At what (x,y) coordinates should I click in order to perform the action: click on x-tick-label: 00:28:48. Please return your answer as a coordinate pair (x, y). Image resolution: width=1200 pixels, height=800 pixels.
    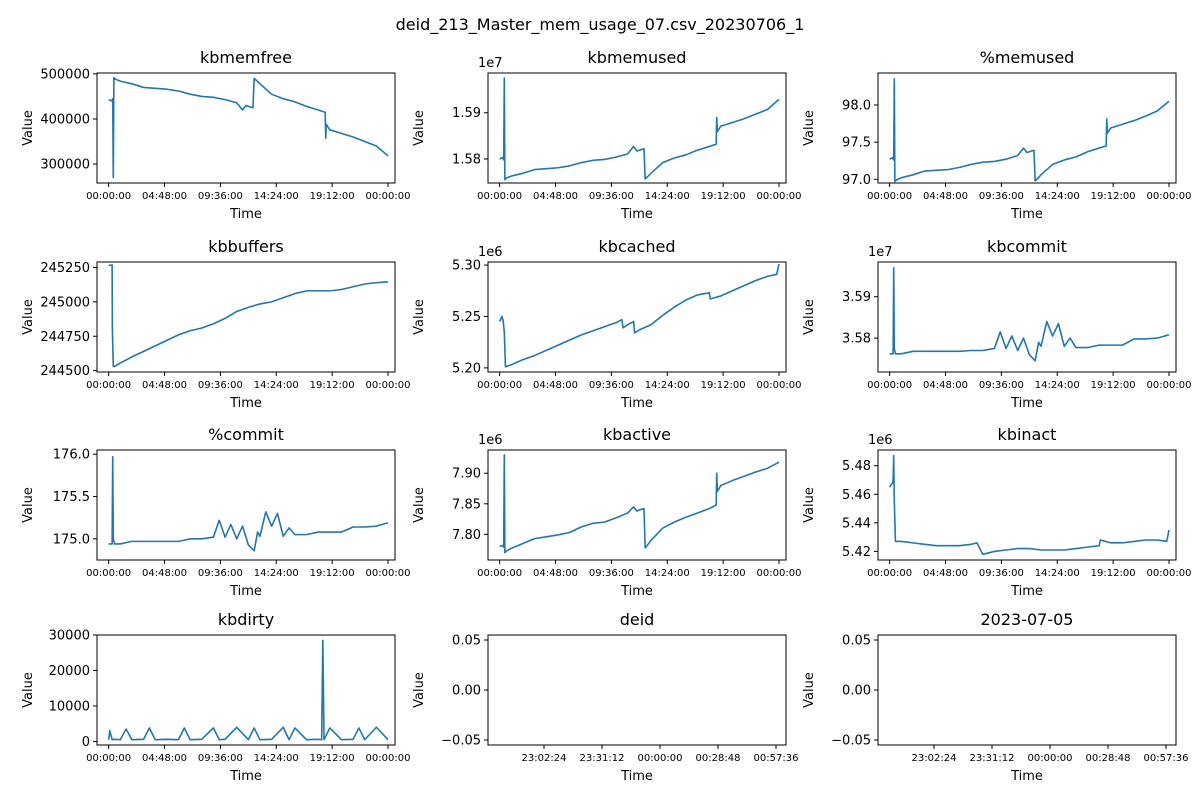
    Looking at the image, I should click on (1108, 758).